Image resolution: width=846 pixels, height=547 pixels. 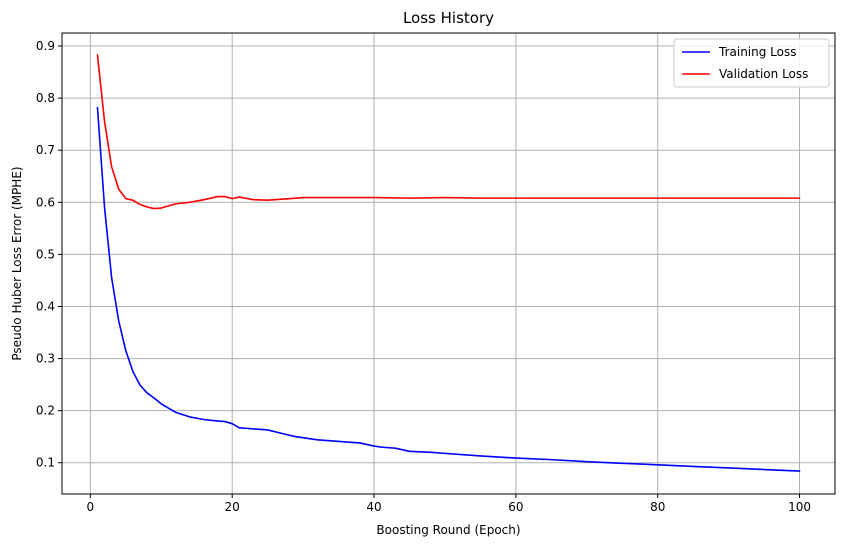 What do you see at coordinates (17, 263) in the screenshot?
I see `y-axis-label: Pseudo Huber Loss Error (MPHE)` at bounding box center [17, 263].